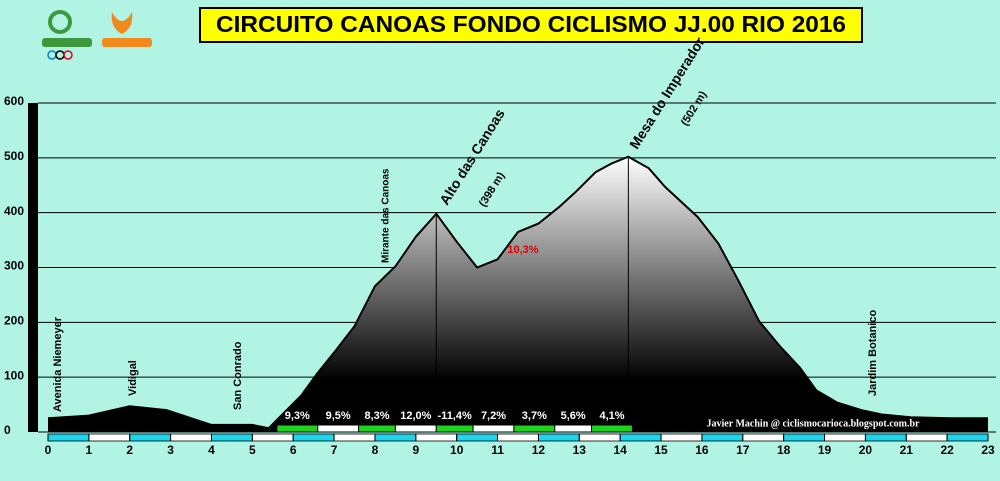 The image size is (1000, 481). I want to click on gradient-label: 9,3%, so click(297, 416).